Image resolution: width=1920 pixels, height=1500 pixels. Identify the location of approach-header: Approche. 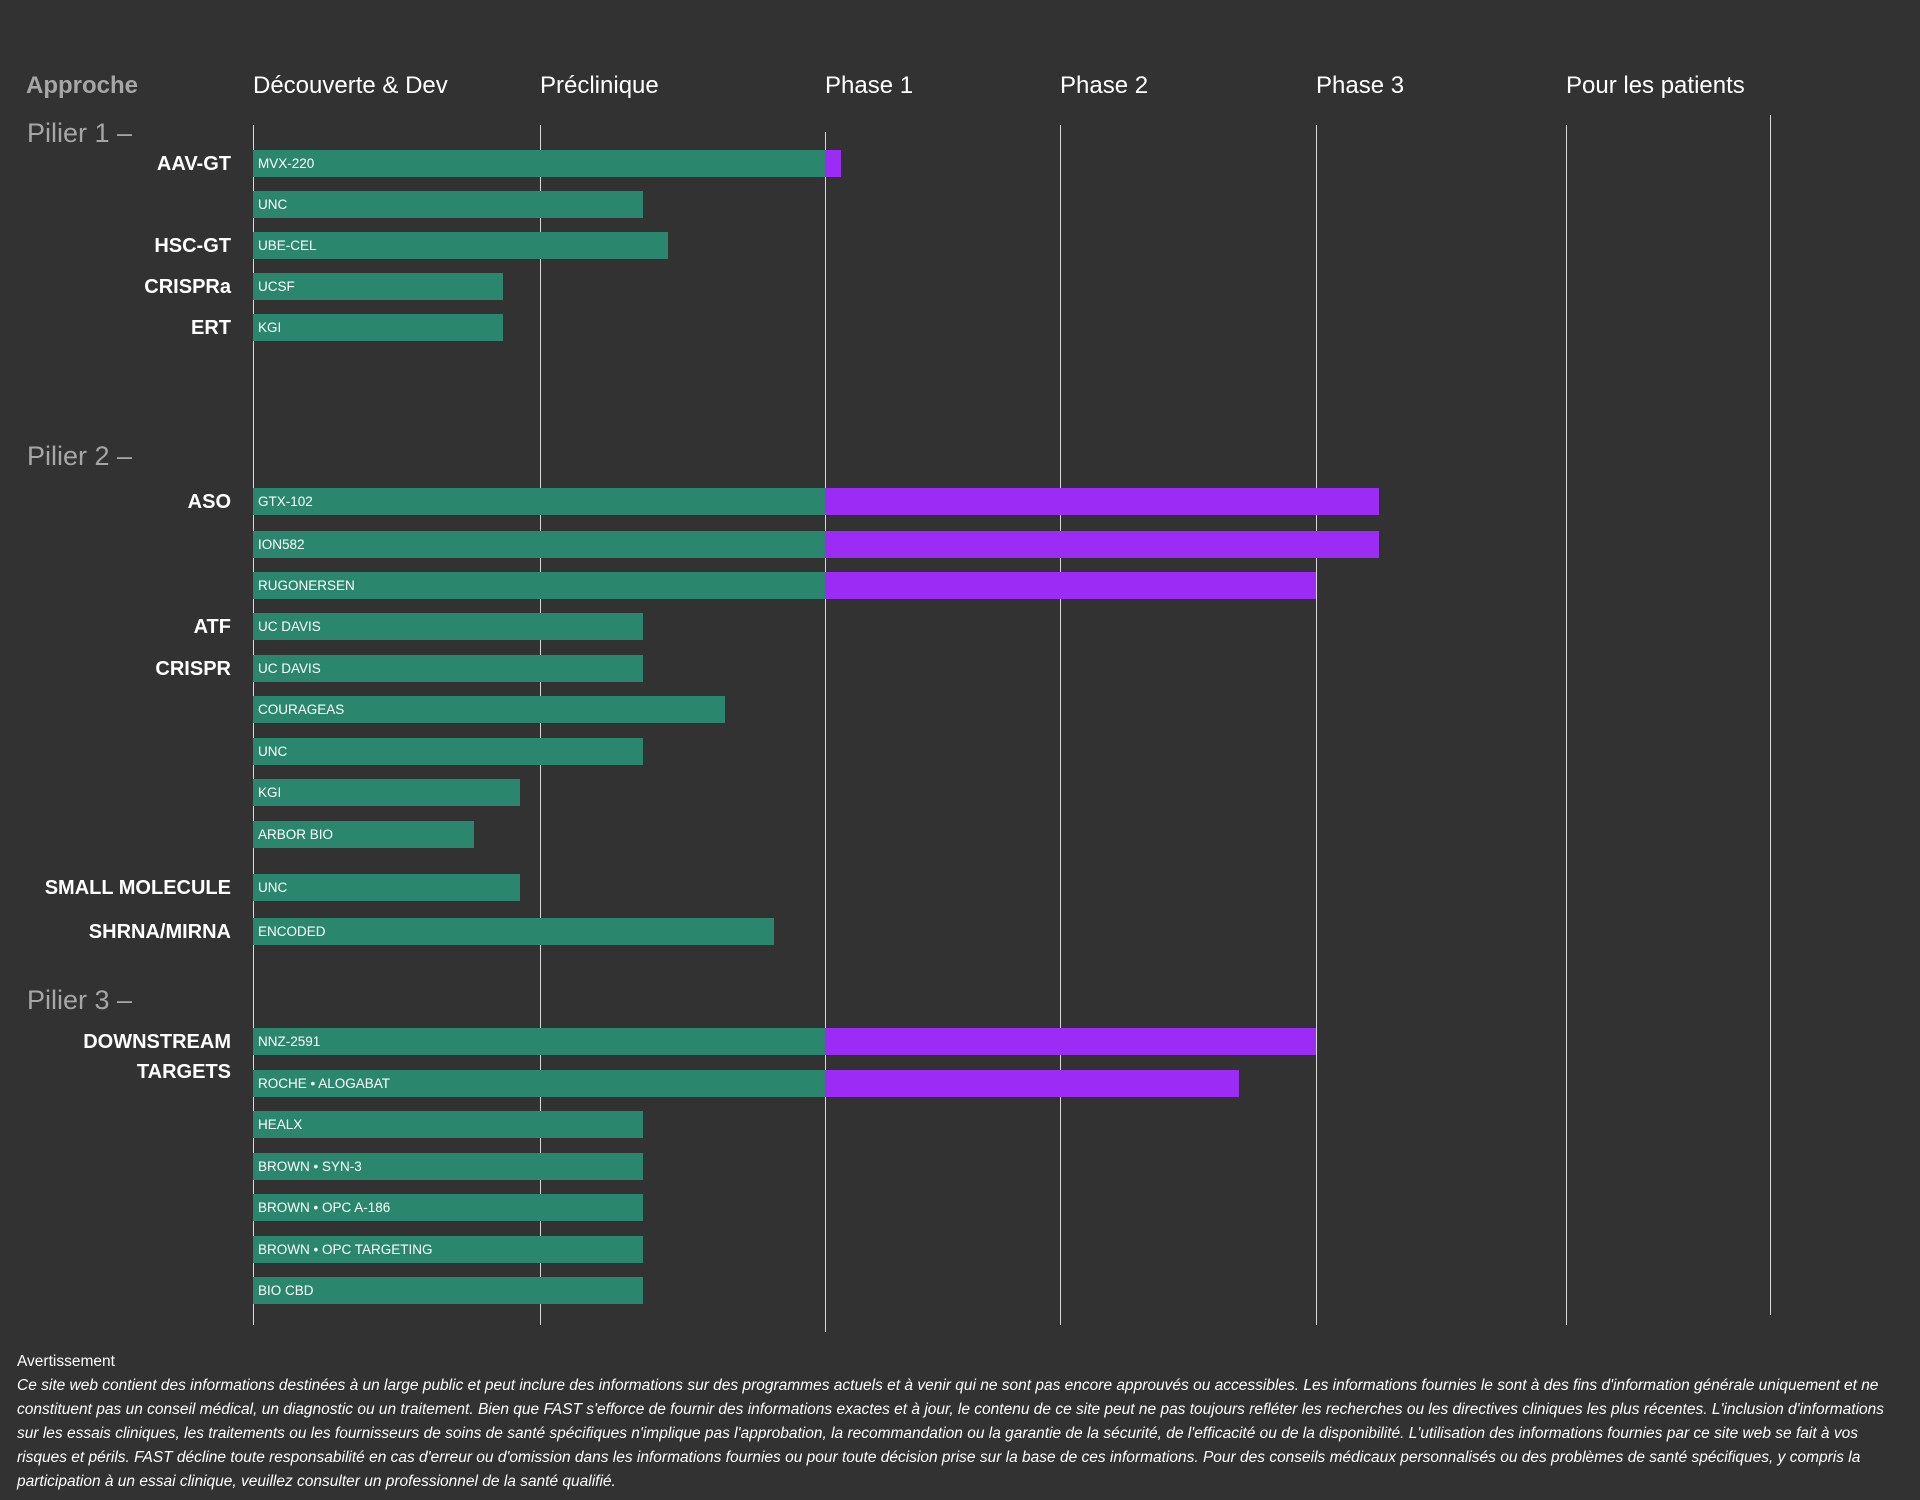
(82, 85).